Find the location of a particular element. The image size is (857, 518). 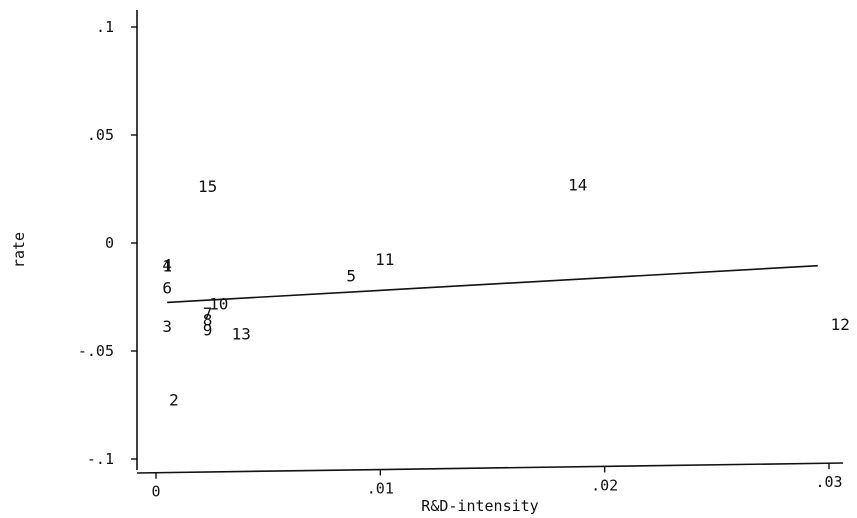

fit-line is located at coordinates (492, 284).